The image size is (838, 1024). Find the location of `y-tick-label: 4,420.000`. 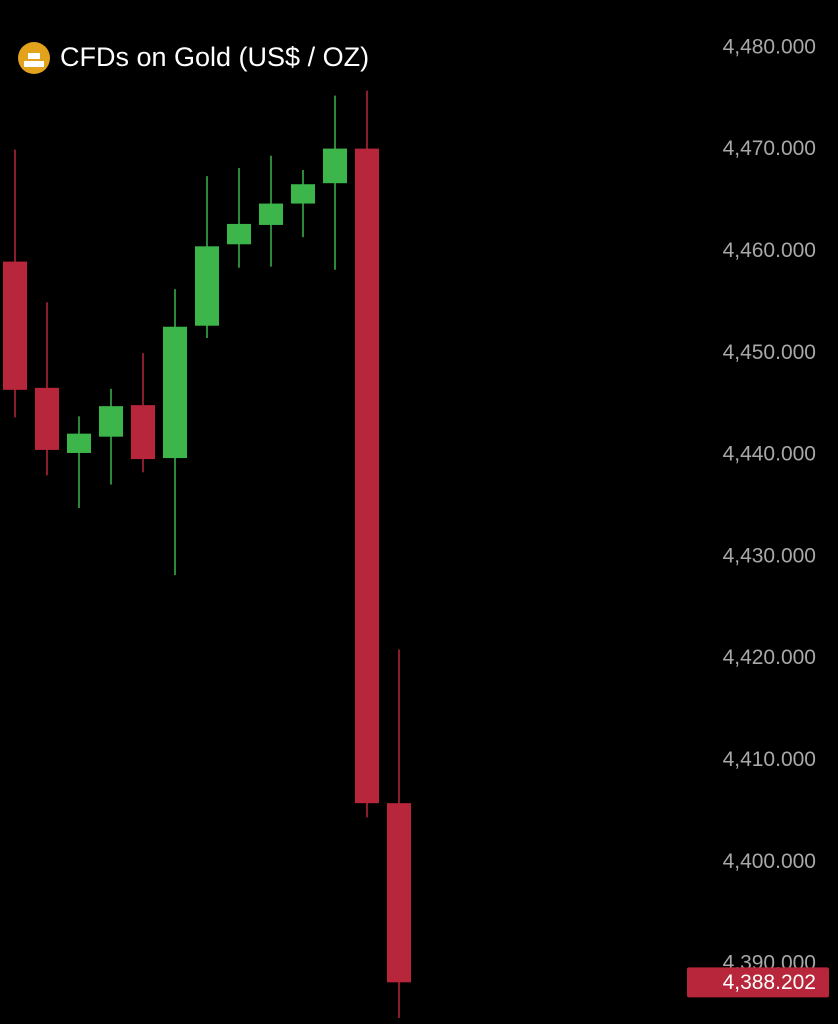

y-tick-label: 4,420.000 is located at coordinates (769, 657).